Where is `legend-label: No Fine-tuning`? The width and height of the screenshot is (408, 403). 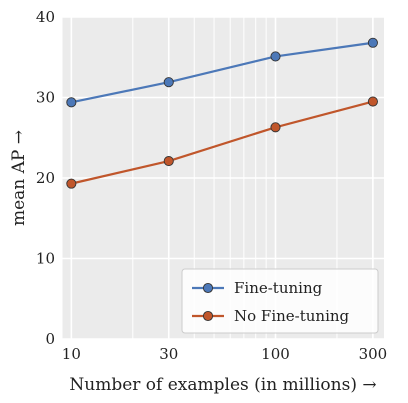 legend-label: No Fine-tuning is located at coordinates (292, 316).